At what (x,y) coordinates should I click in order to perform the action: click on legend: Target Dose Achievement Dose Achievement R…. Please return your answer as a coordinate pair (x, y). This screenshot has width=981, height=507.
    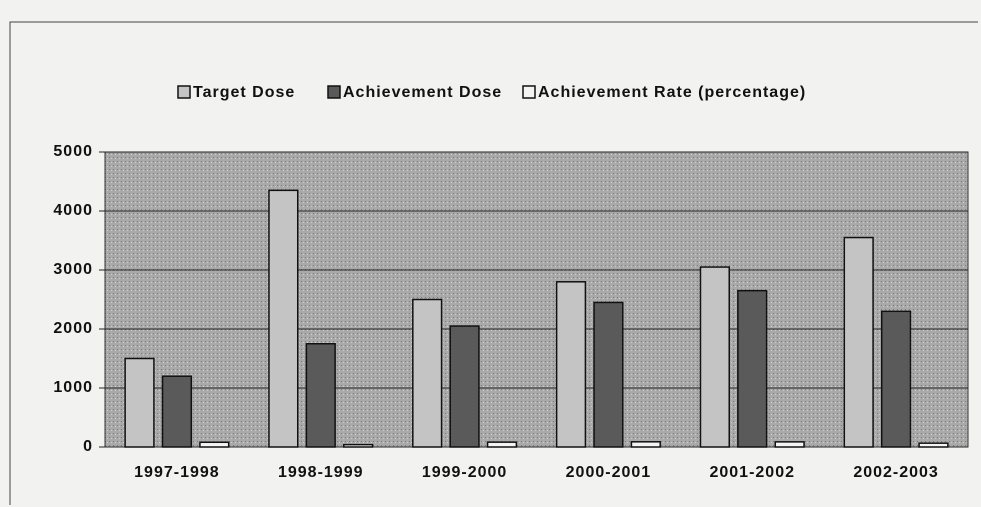
    Looking at the image, I should click on (491, 92).